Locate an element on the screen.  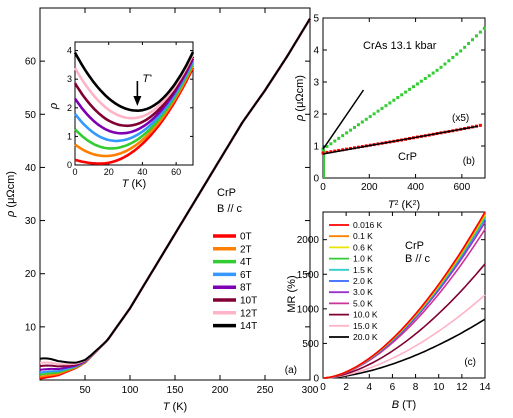
inset-x-tick-label: 40 is located at coordinates (142, 172).